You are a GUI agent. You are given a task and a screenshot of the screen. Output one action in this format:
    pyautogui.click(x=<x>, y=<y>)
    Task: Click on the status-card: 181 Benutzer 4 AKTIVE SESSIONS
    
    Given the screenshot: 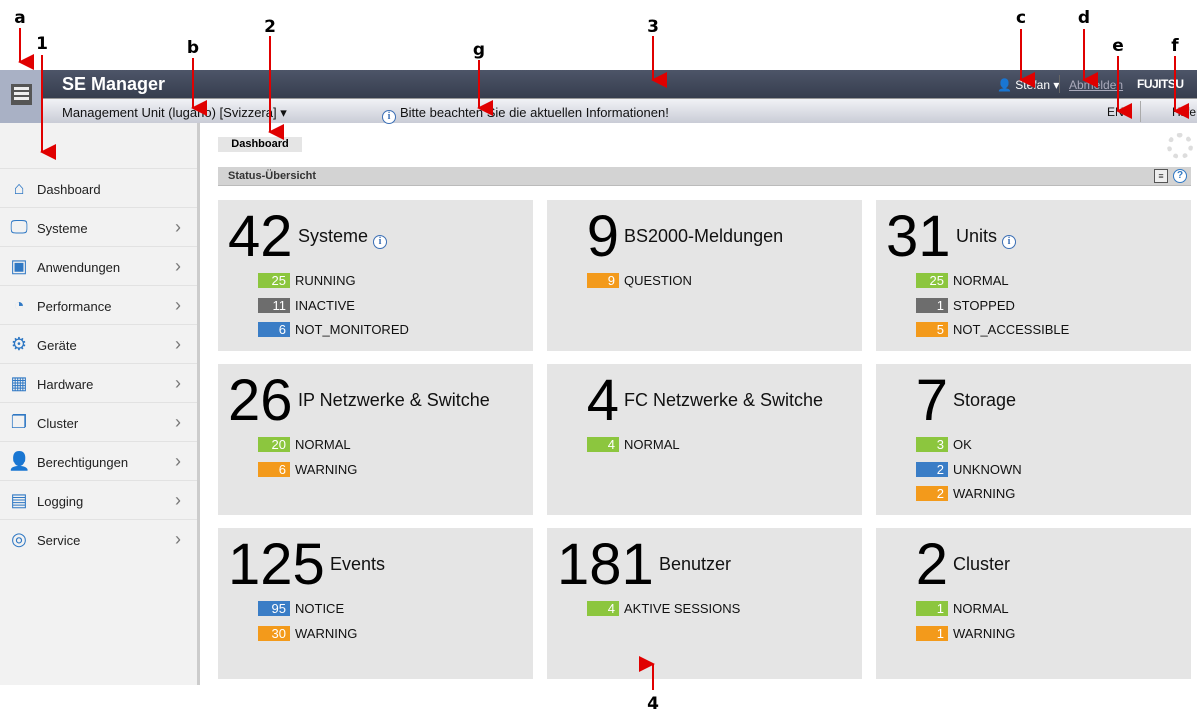 What is the action you would take?
    pyautogui.click(x=704, y=603)
    